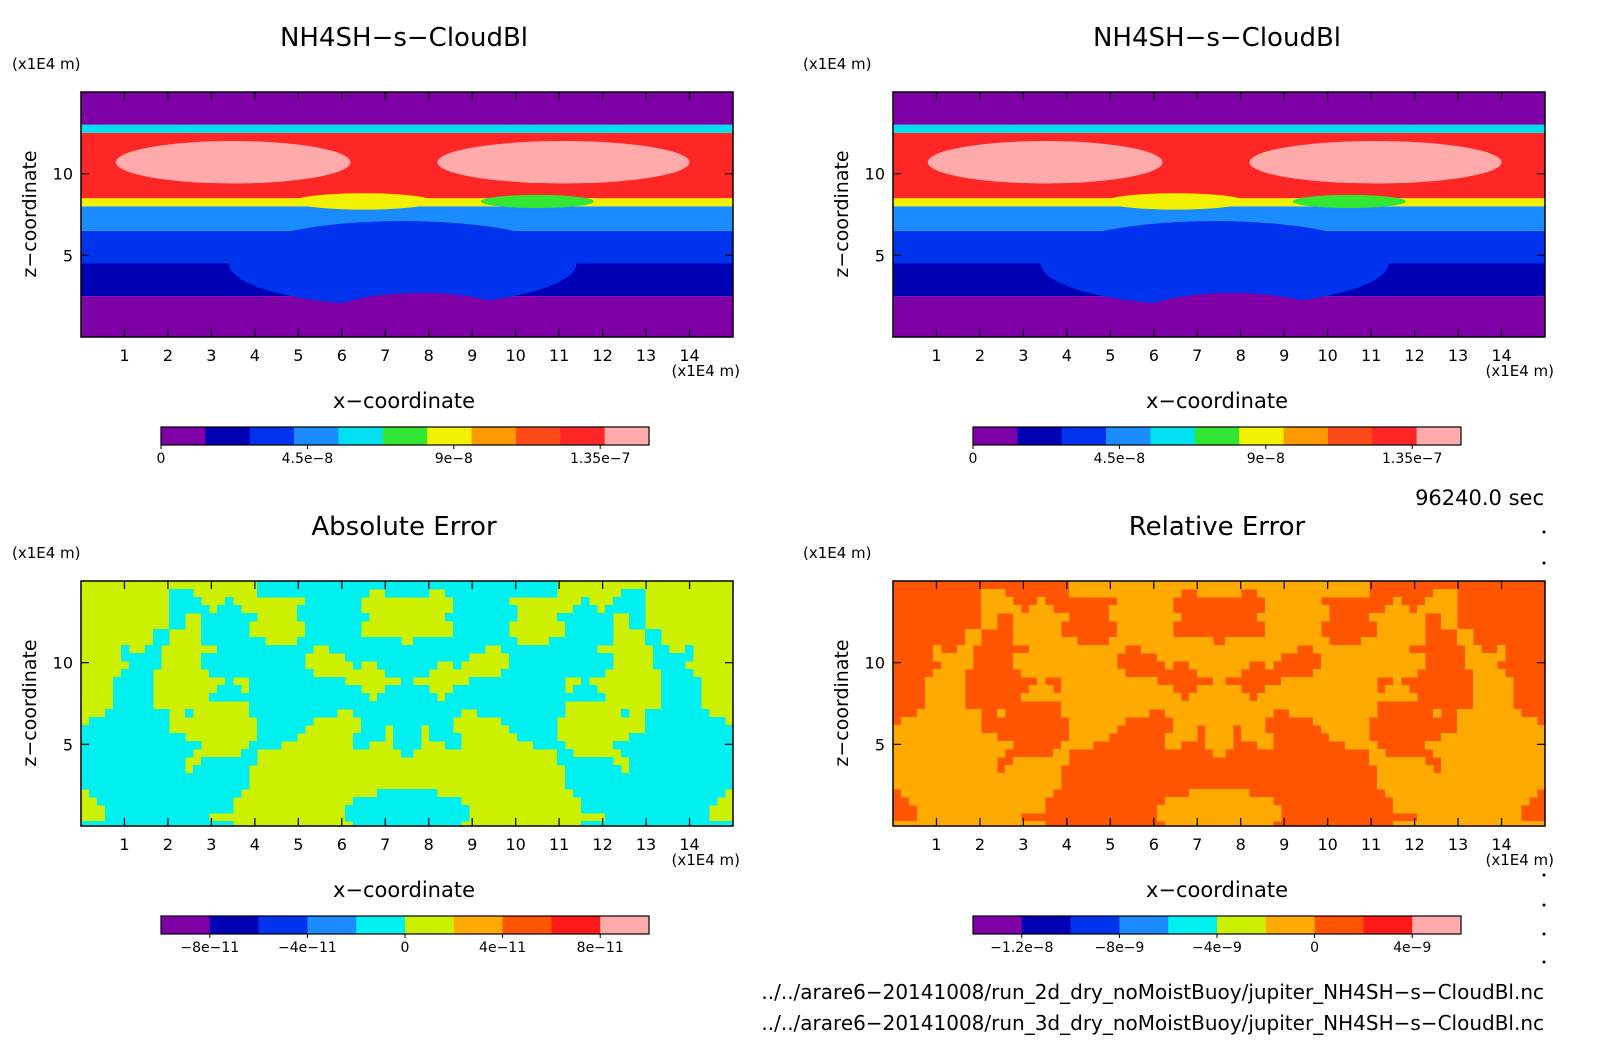 The image size is (1604, 1054). What do you see at coordinates (1327, 355) in the screenshot?
I see `x-tick-label: 10` at bounding box center [1327, 355].